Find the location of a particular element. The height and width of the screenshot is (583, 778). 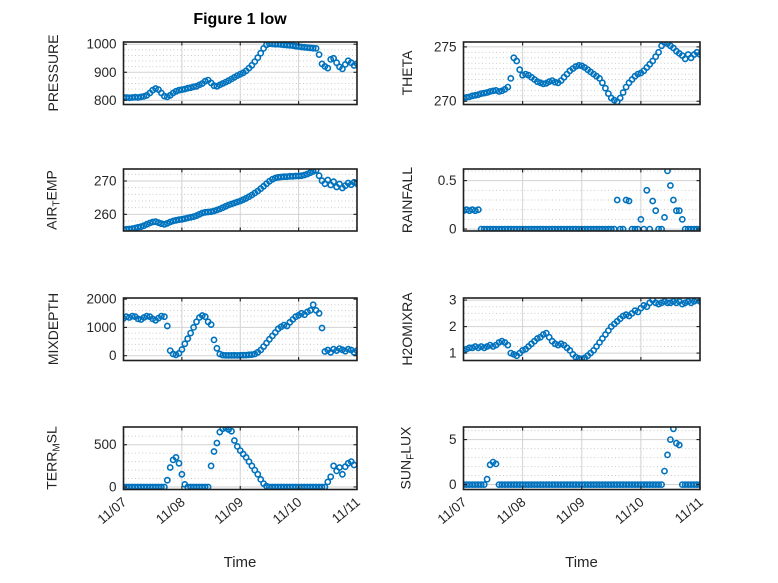

ylabel-rainfall: RAINFALL is located at coordinates (407, 200).